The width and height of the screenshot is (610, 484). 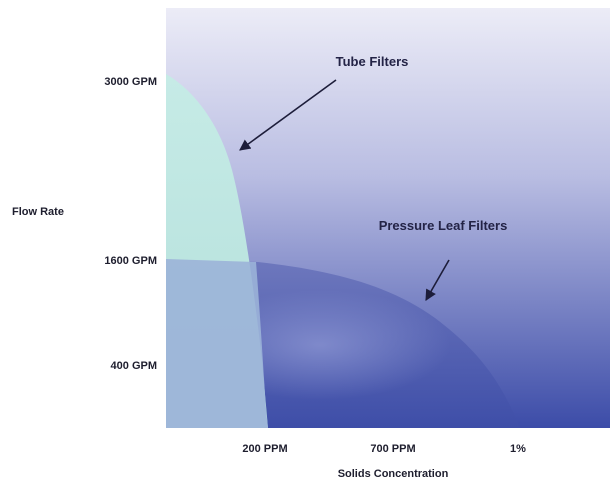 I want to click on annotation-tube-filters: Tube Filters, so click(x=372, y=61).